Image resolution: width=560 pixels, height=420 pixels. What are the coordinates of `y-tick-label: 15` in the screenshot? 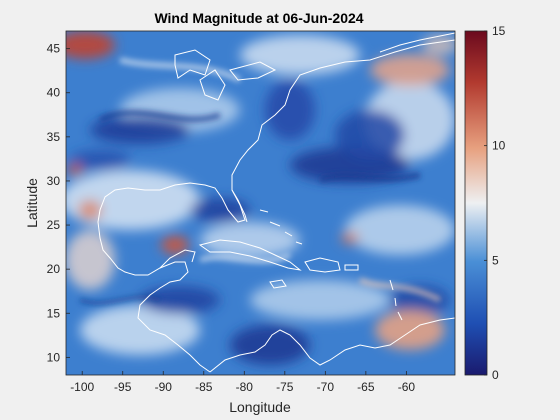 It's located at (54, 313).